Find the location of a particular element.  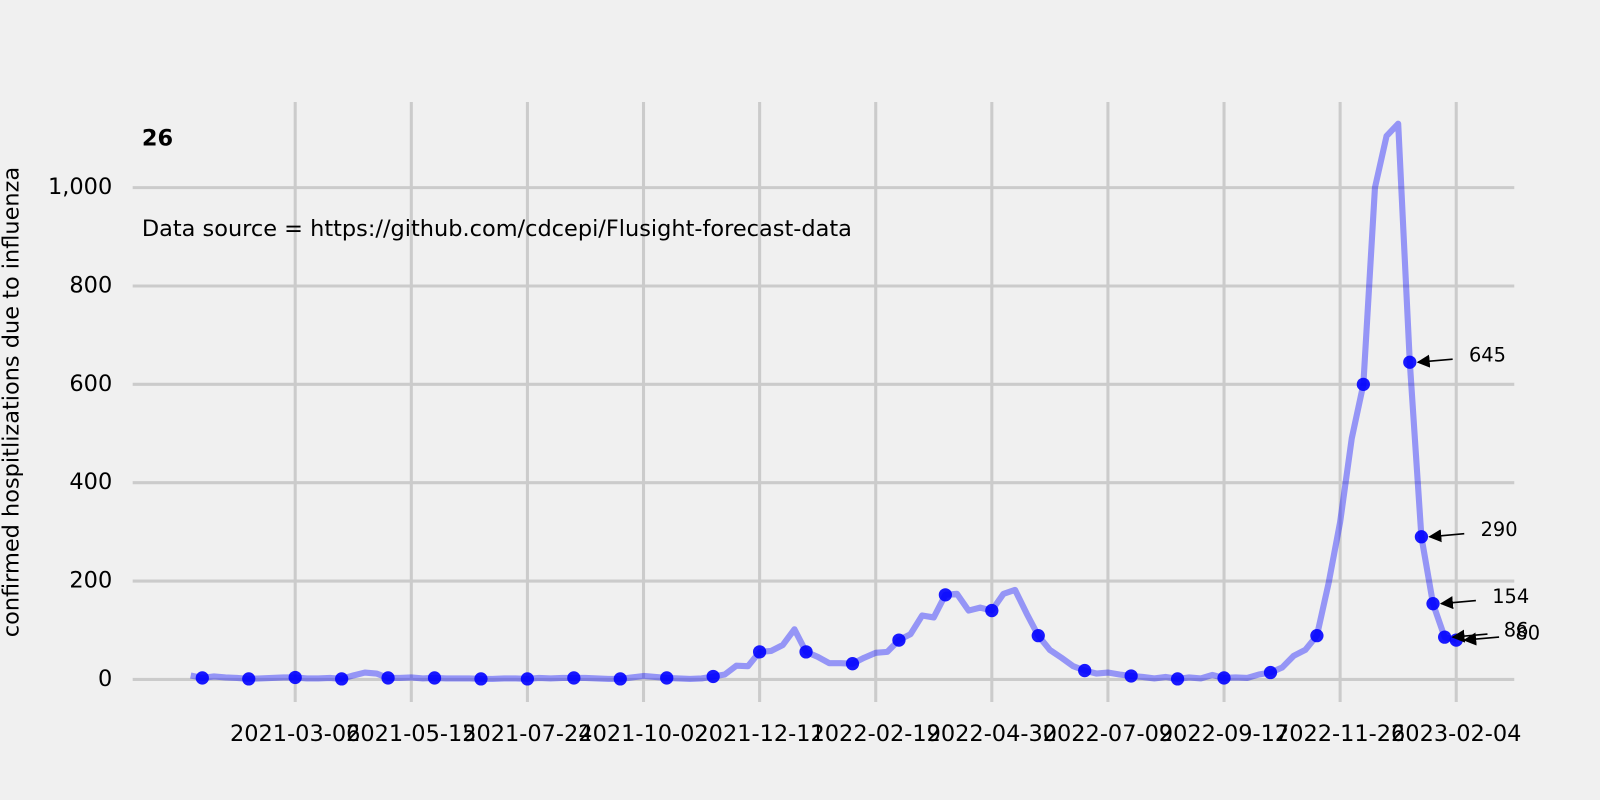

y-tick-label: 400 is located at coordinates (90, 482).